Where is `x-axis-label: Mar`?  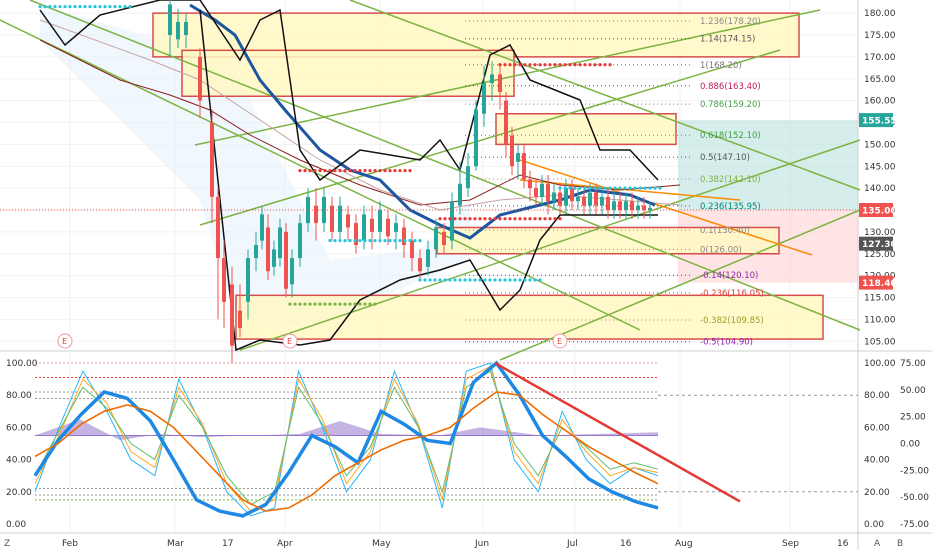
x-axis-label: Mar is located at coordinates (175, 544).